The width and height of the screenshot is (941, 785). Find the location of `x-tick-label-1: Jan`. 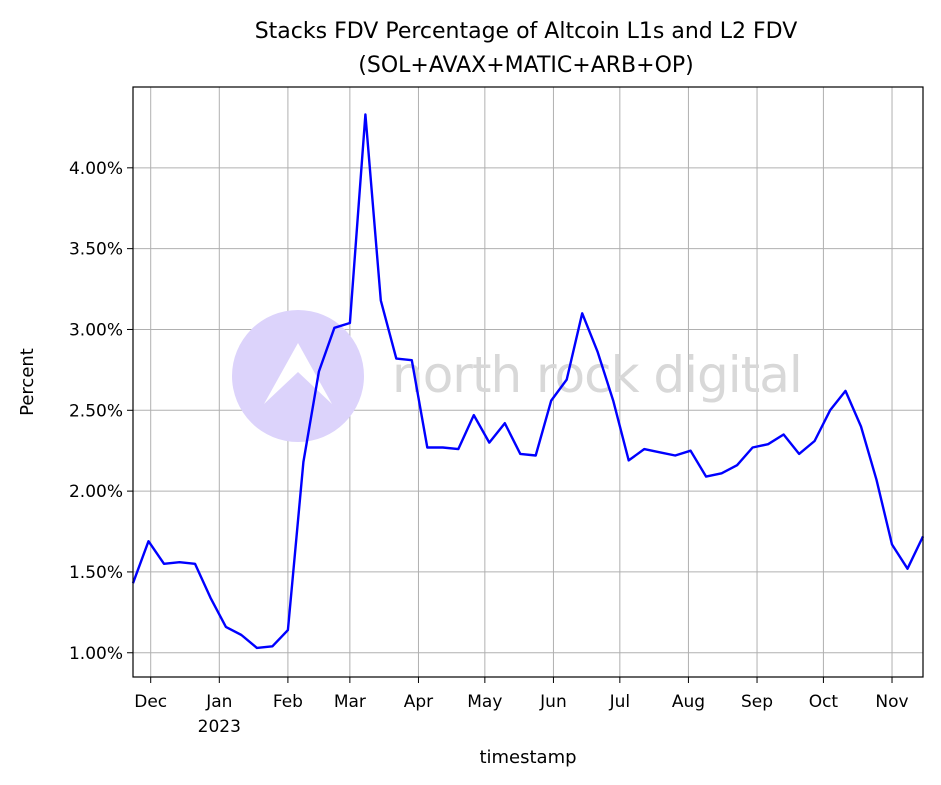

x-tick-label-1: Jan is located at coordinates (218, 702).